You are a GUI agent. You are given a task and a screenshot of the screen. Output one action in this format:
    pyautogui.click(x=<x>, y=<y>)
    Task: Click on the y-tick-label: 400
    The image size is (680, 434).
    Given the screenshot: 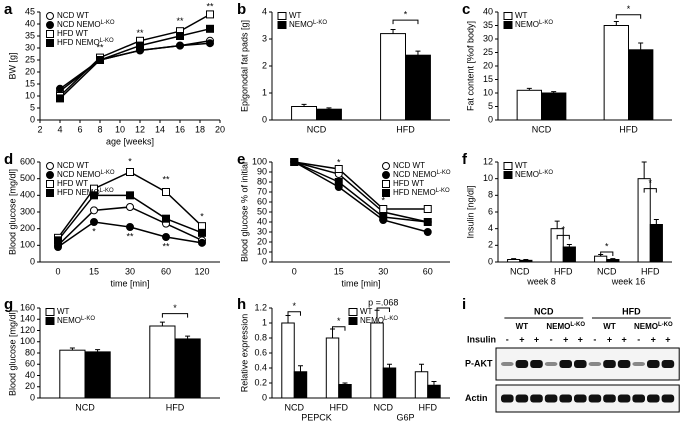 What is the action you would take?
    pyautogui.click(x=27, y=195)
    